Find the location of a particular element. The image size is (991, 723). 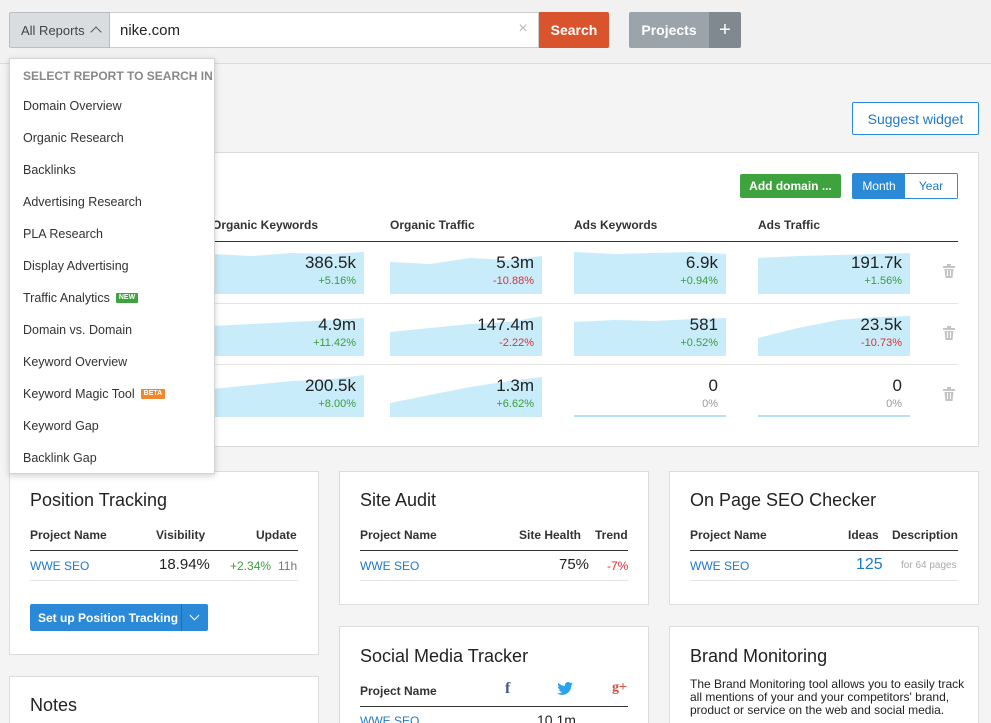

menu-item-keyword-magic-tool: Keyword Magic Tool BETA is located at coordinates (94, 394).